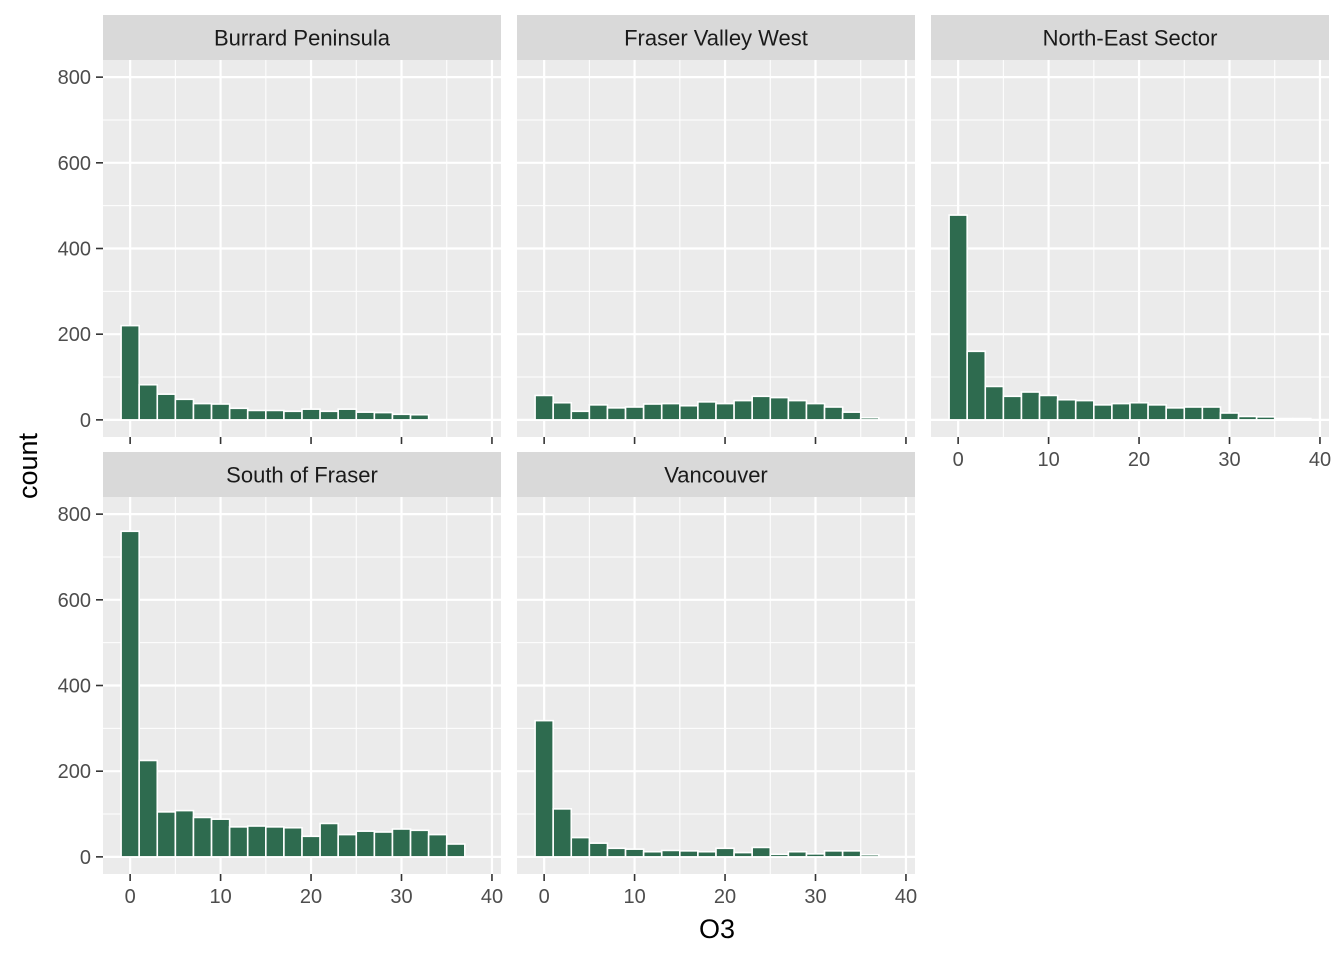  What do you see at coordinates (279, 229) in the screenshot?
I see `facet-panel-0: Burrard Peninsula 0 200 400 600 800` at bounding box center [279, 229].